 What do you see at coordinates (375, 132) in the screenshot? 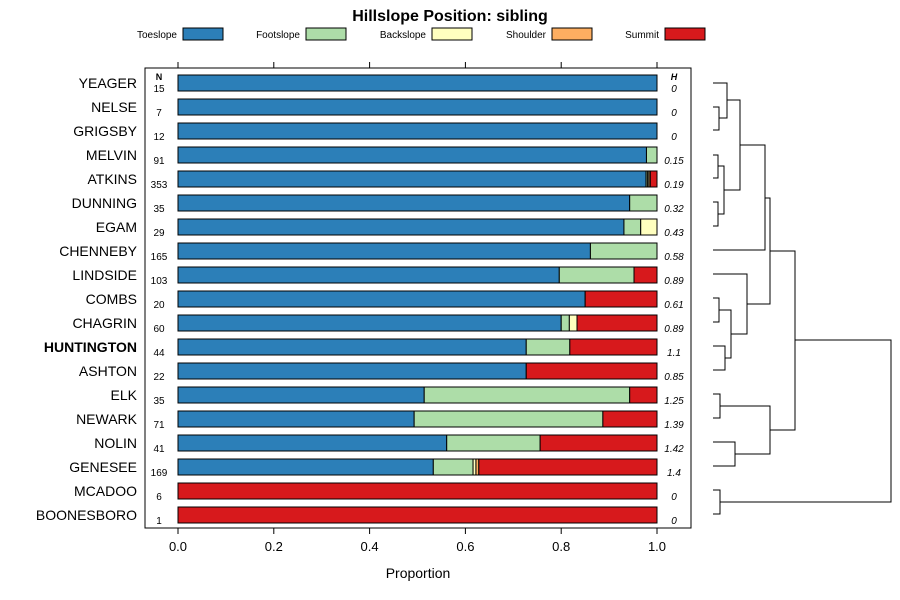
I see `bar-row: GRIGSBY 12 0` at bounding box center [375, 132].